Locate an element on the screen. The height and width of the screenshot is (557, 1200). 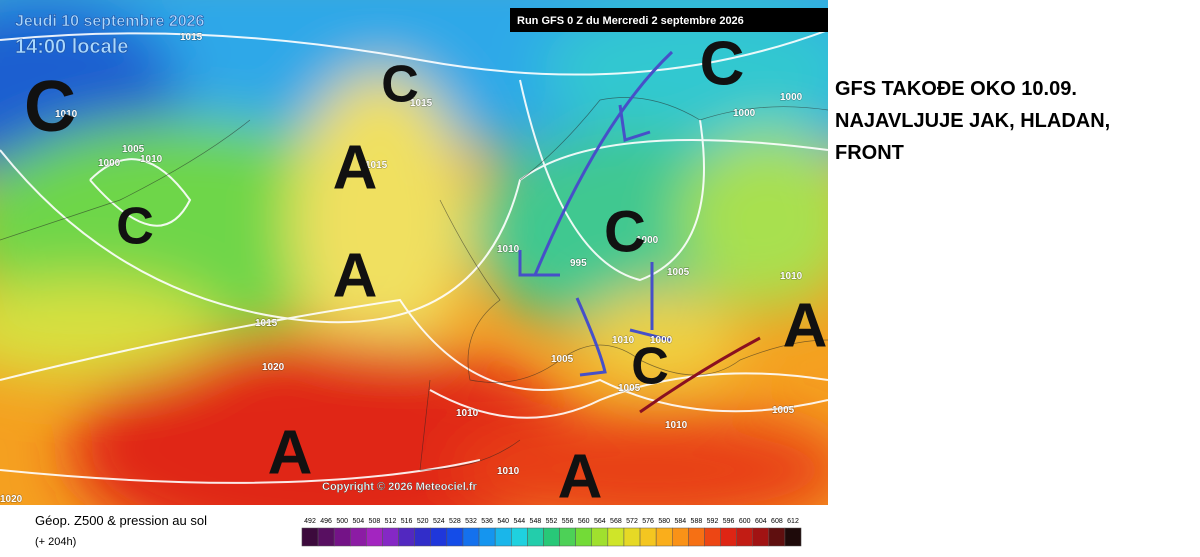
scale-label: 516 is located at coordinates (407, 521).